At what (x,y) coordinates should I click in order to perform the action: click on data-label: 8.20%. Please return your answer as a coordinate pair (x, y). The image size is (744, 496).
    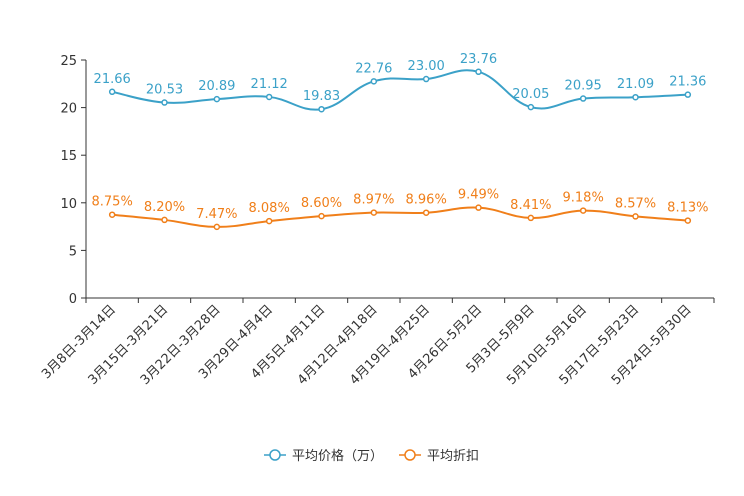
    Looking at the image, I should click on (164, 207).